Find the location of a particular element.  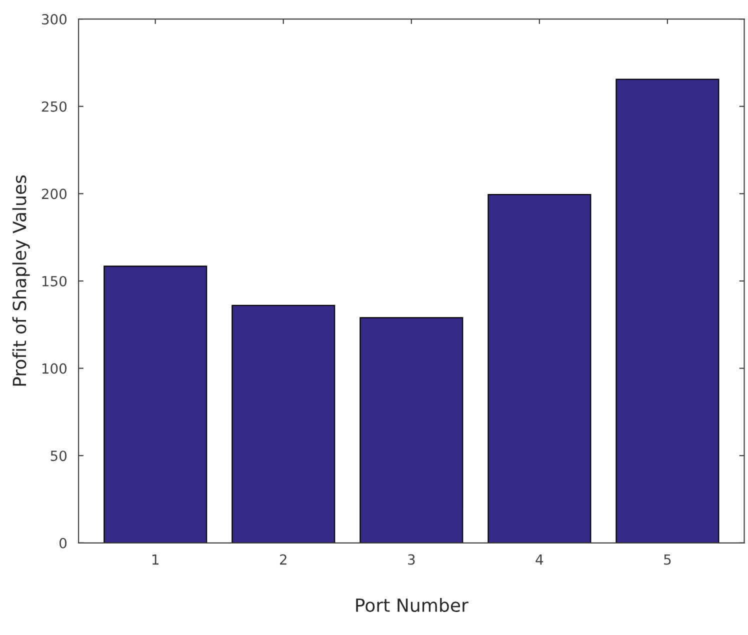

y-tick-label: 0 is located at coordinates (63, 543).